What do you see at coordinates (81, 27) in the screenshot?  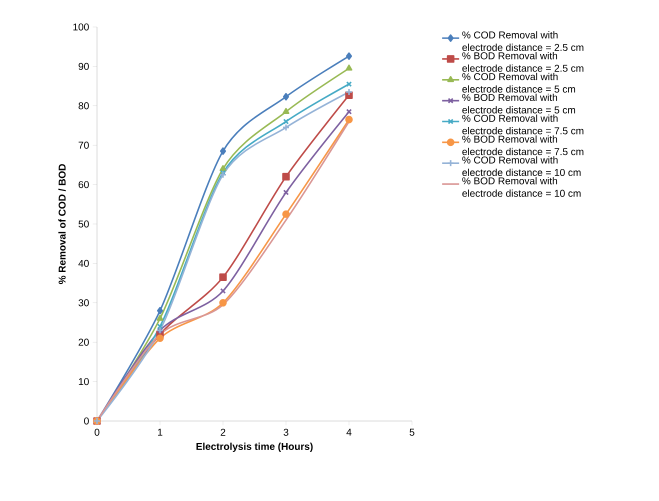 I see `y-tick-label: 100` at bounding box center [81, 27].